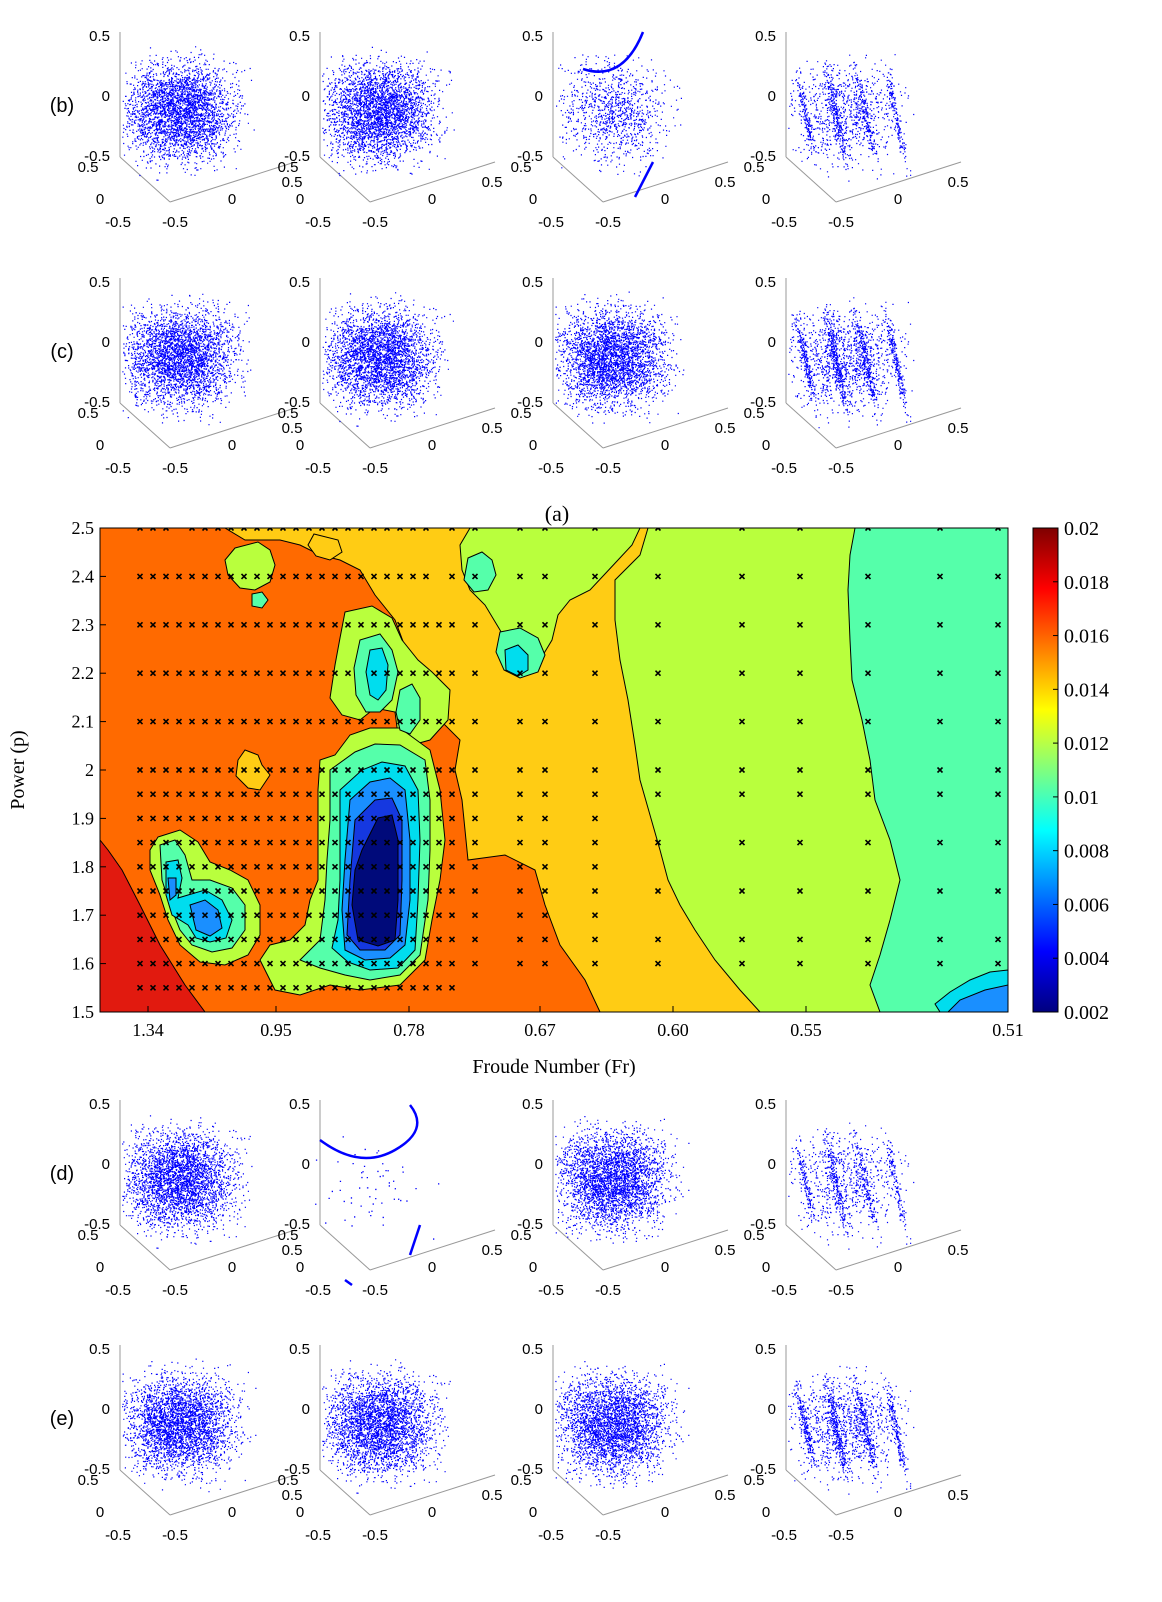 The height and width of the screenshot is (1602, 1162). Describe the element at coordinates (1086, 637) in the screenshot. I see `colorbar-tick-label: 0.016` at that location.